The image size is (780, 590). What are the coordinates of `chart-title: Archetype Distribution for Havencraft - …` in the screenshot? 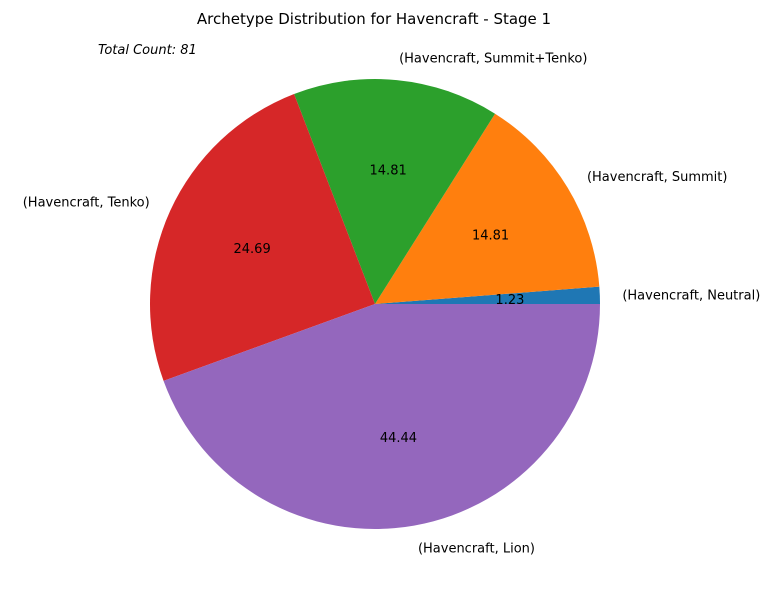 It's located at (374, 19).